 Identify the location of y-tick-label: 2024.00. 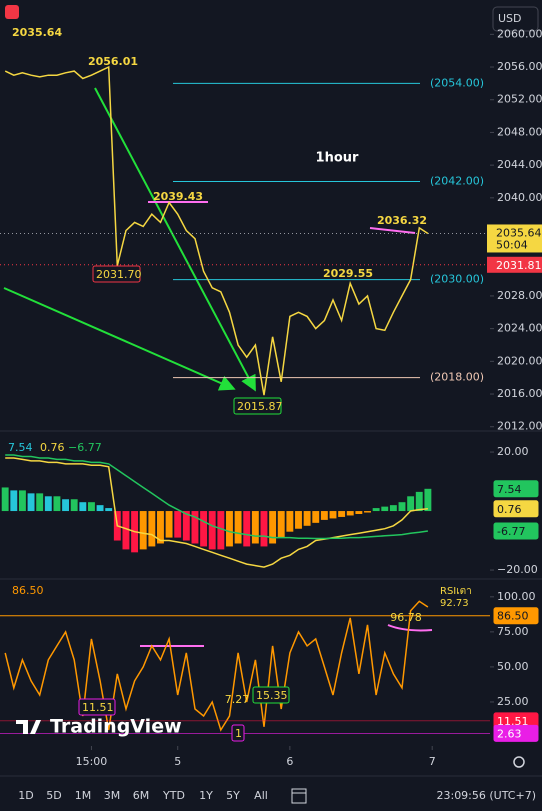
(519, 328).